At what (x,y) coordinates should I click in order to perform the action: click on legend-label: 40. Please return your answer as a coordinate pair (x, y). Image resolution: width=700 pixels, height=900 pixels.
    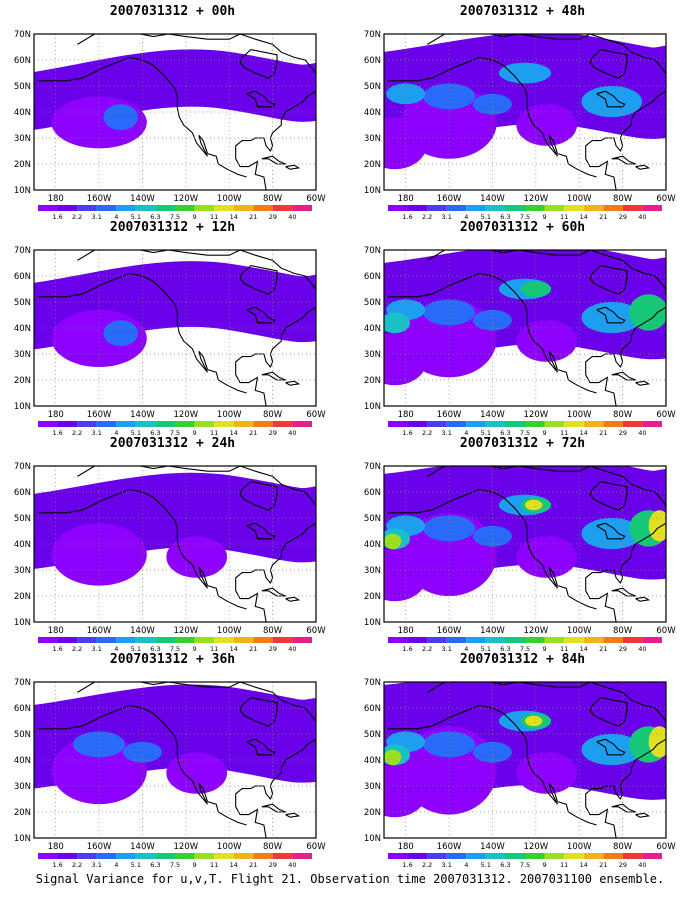
    Looking at the image, I should click on (292, 865).